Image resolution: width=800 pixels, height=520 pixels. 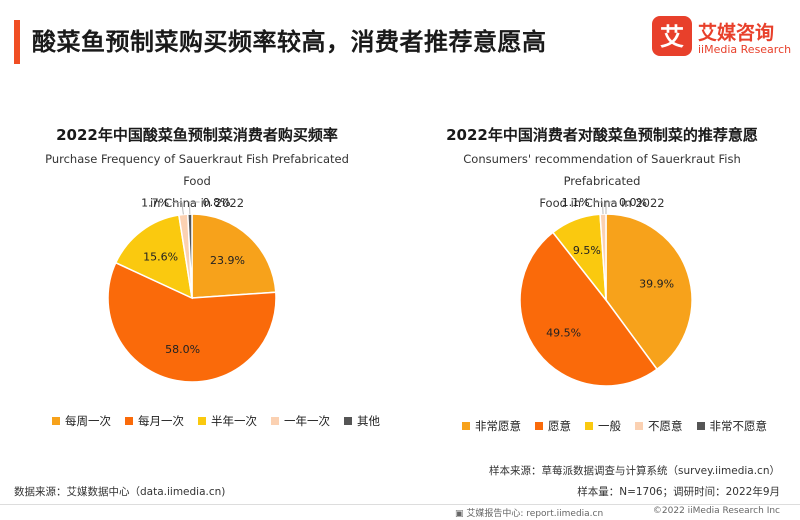 I want to click on sample-source-note: 样本来源：草莓派数据调查与计算系统（survey.iimedia.cn）, so click(x=634, y=471).